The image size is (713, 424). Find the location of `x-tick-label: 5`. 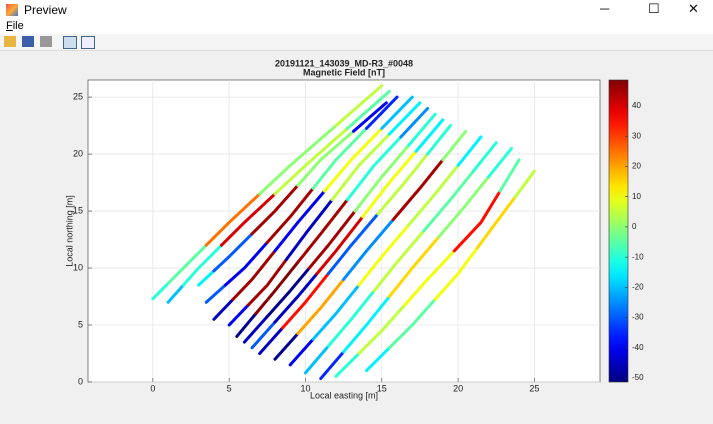

x-tick-label: 5 is located at coordinates (229, 388).